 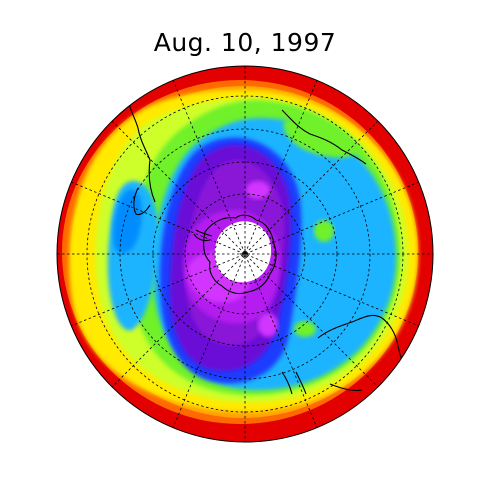 I want to click on latitude-circle, so click(x=245, y=254).